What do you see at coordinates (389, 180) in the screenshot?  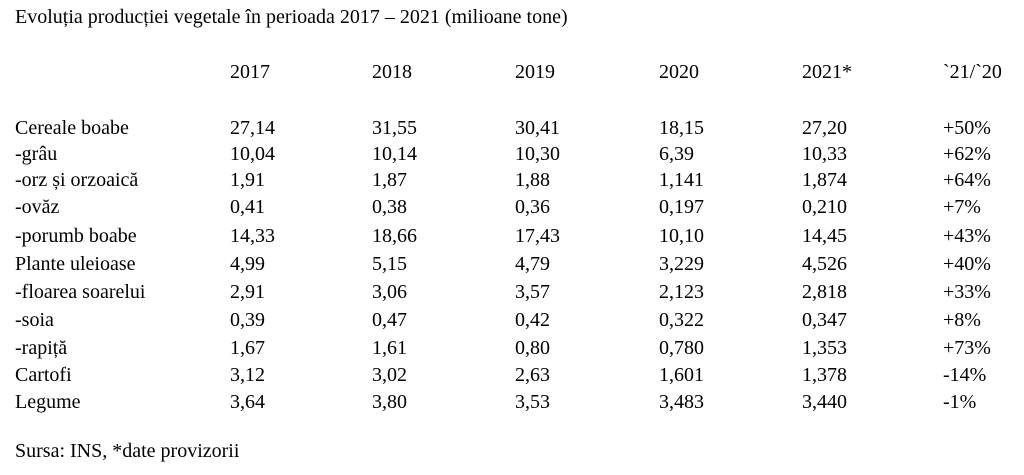 I see `table-cell: 1,87` at bounding box center [389, 180].